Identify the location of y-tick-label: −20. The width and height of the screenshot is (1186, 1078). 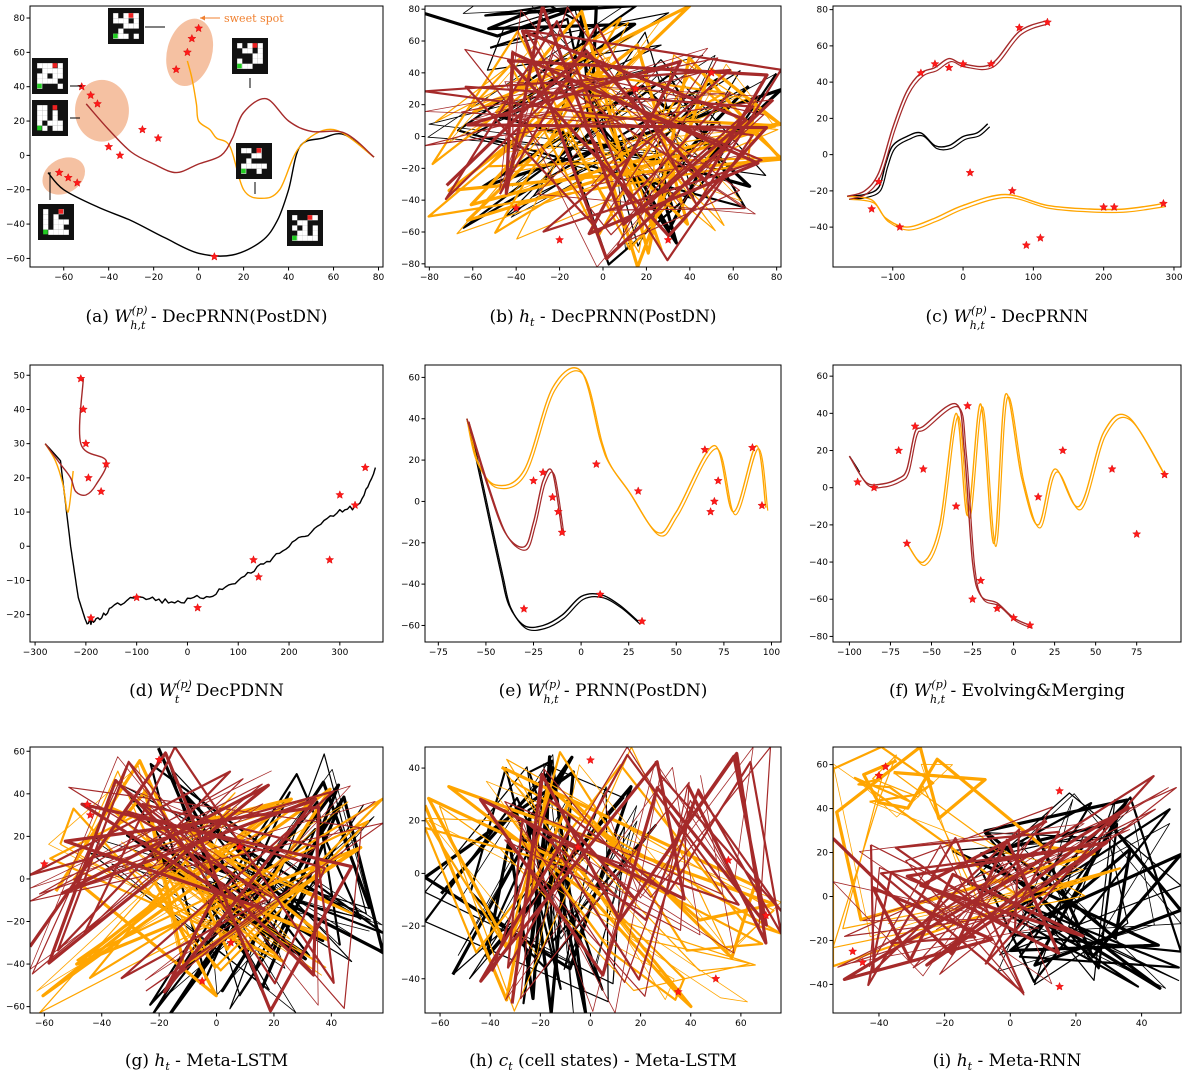
(410, 927).